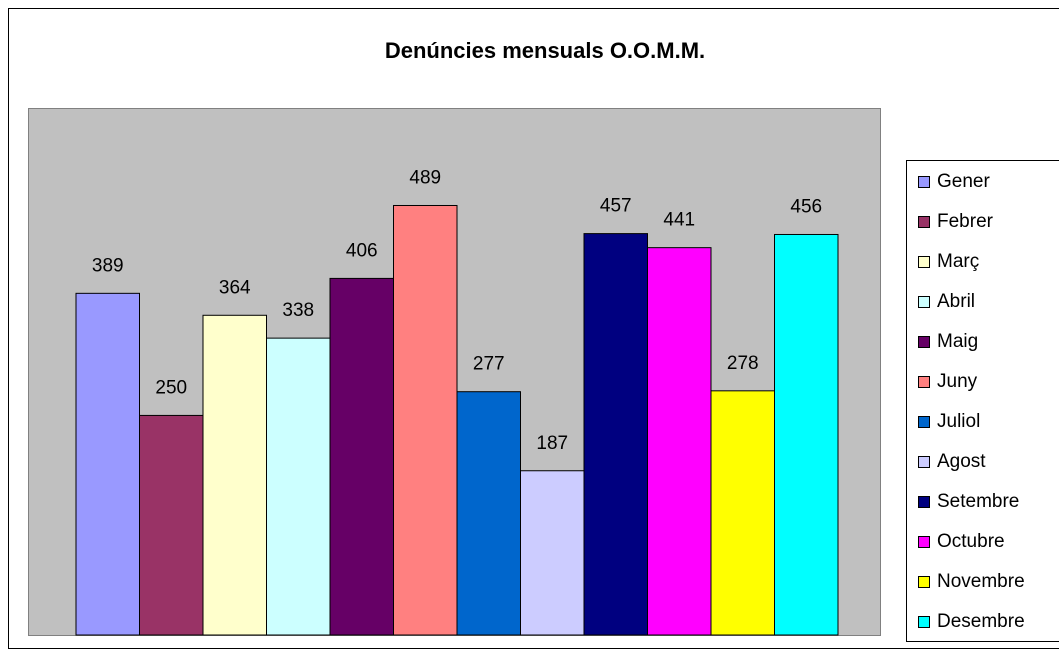 Image resolution: width=1059 pixels, height=652 pixels. I want to click on data-label: 457, so click(616, 206).